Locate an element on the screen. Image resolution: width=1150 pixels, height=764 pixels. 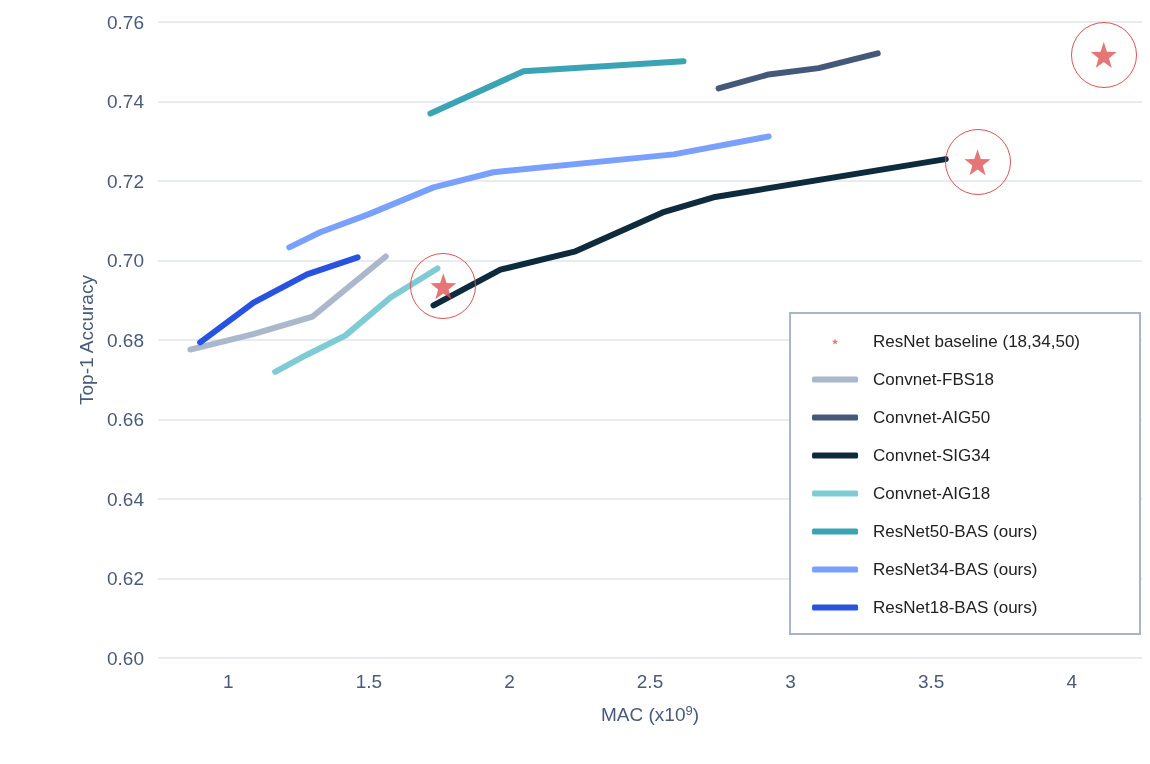
y-tick-label: 0.68 is located at coordinates (125, 340).